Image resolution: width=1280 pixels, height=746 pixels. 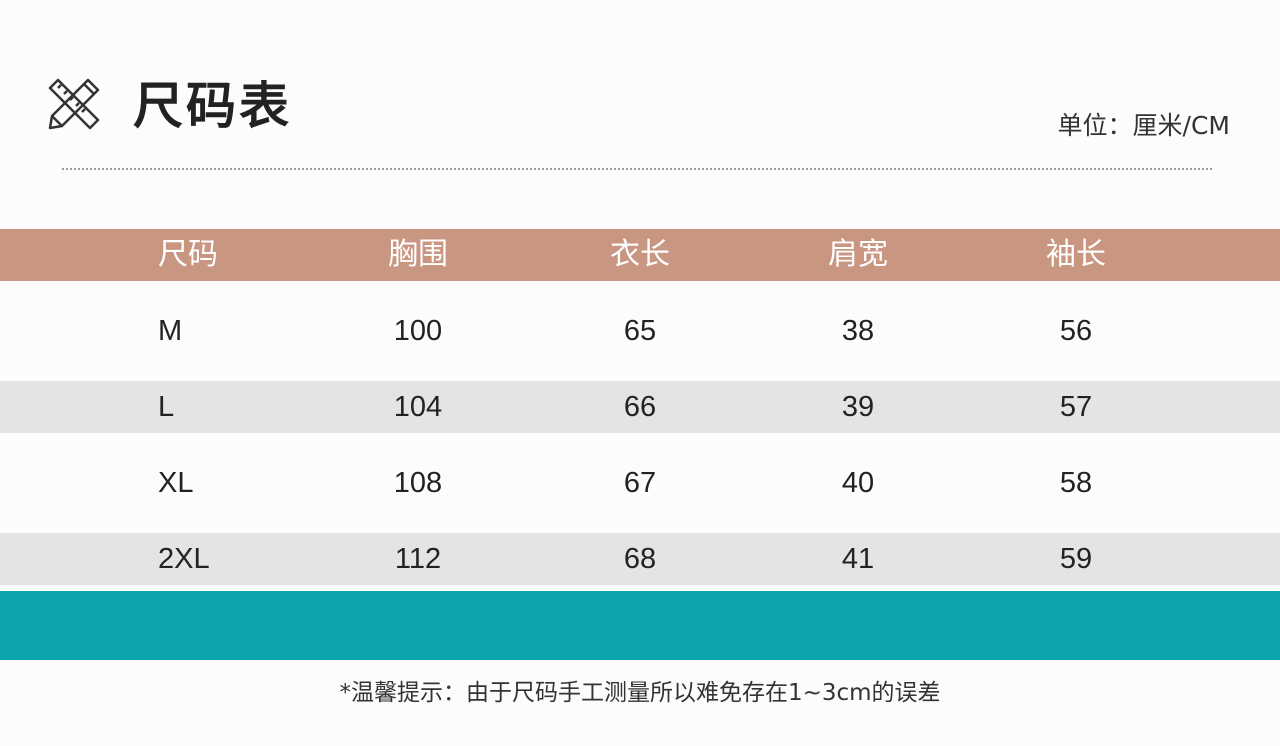 What do you see at coordinates (1076, 559) in the screenshot?
I see `cell-sleeve: 59` at bounding box center [1076, 559].